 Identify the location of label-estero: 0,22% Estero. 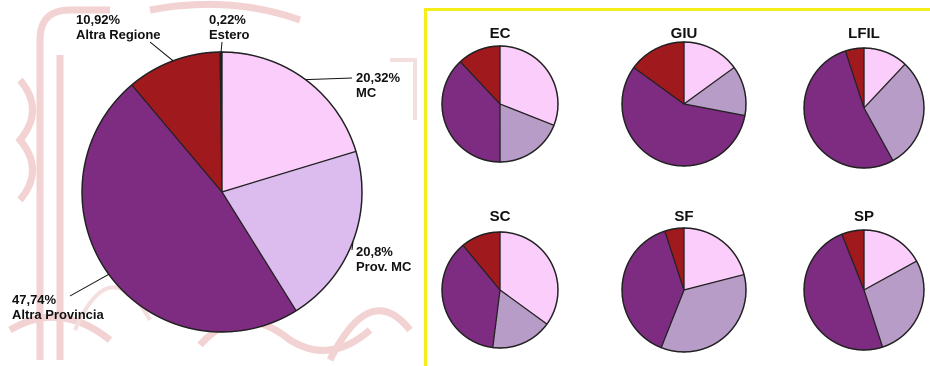
(229, 27).